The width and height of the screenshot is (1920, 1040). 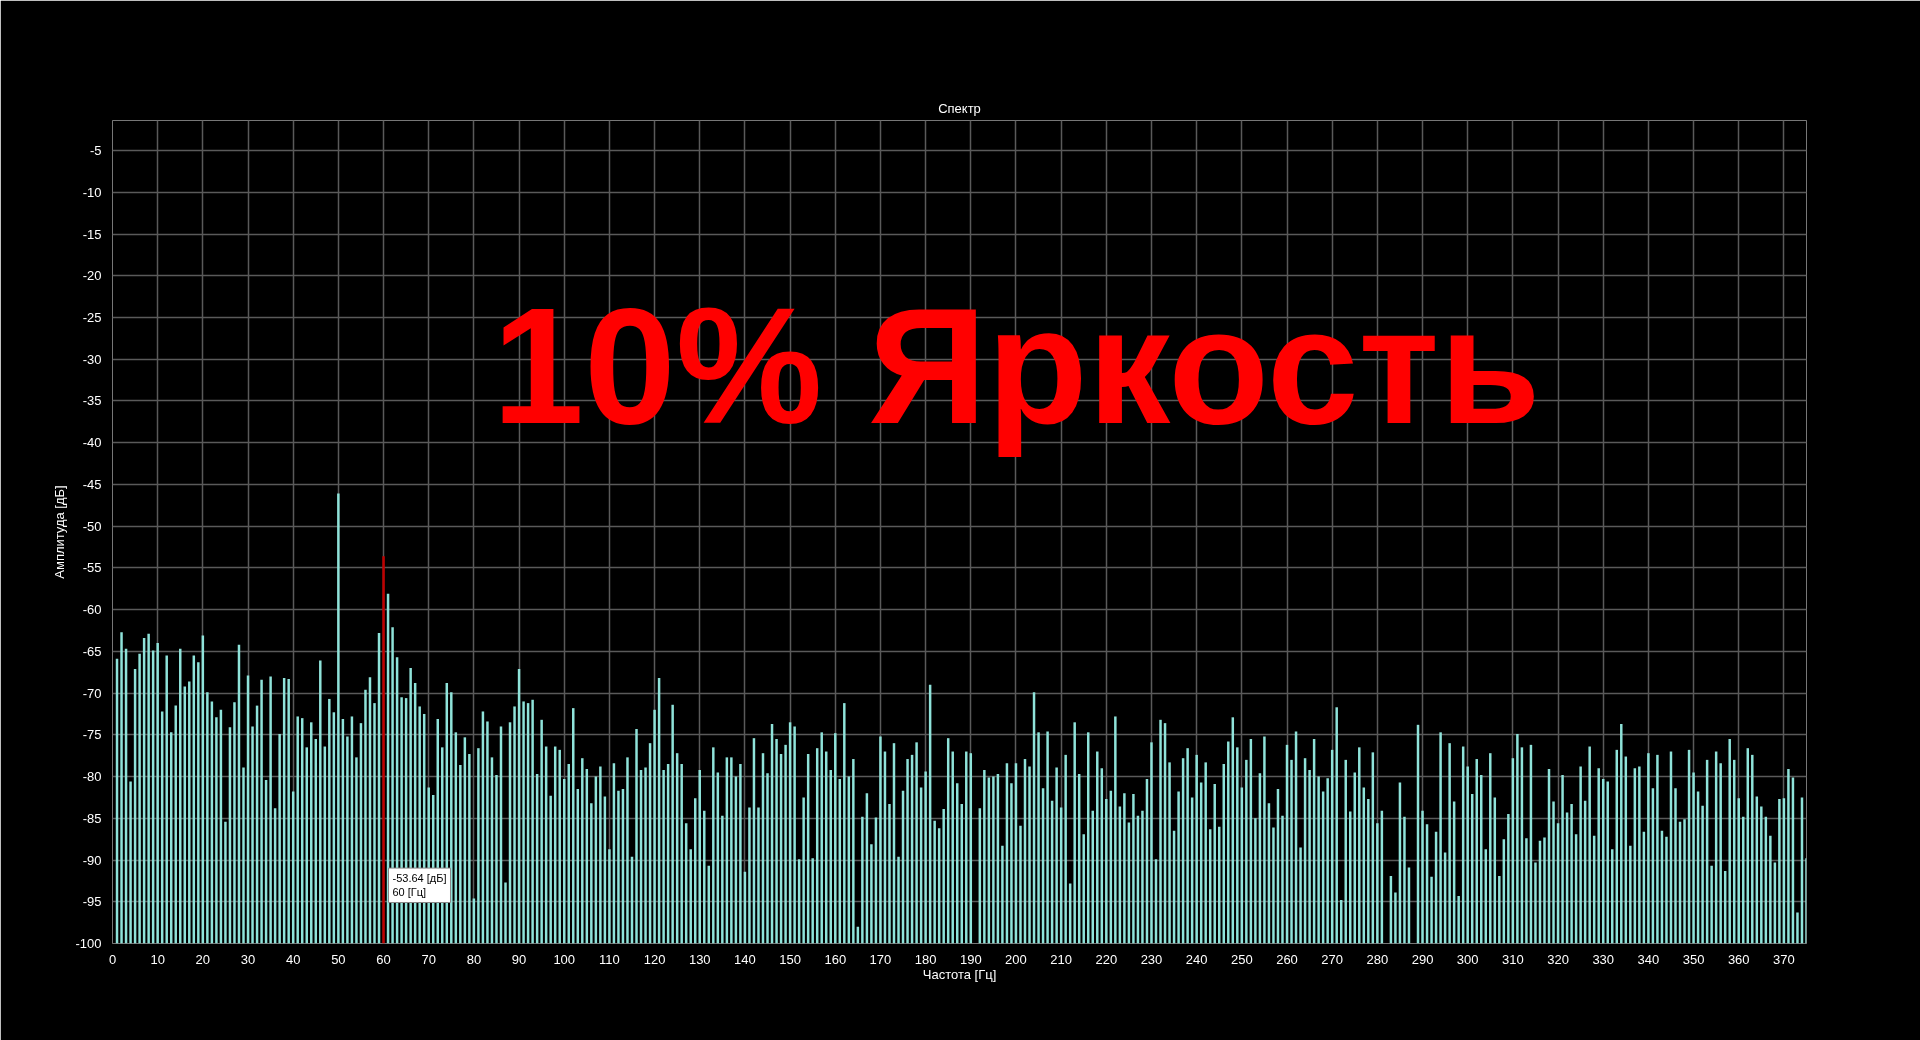 What do you see at coordinates (1467, 959) in the screenshot?
I see `x-tick-label: 300` at bounding box center [1467, 959].